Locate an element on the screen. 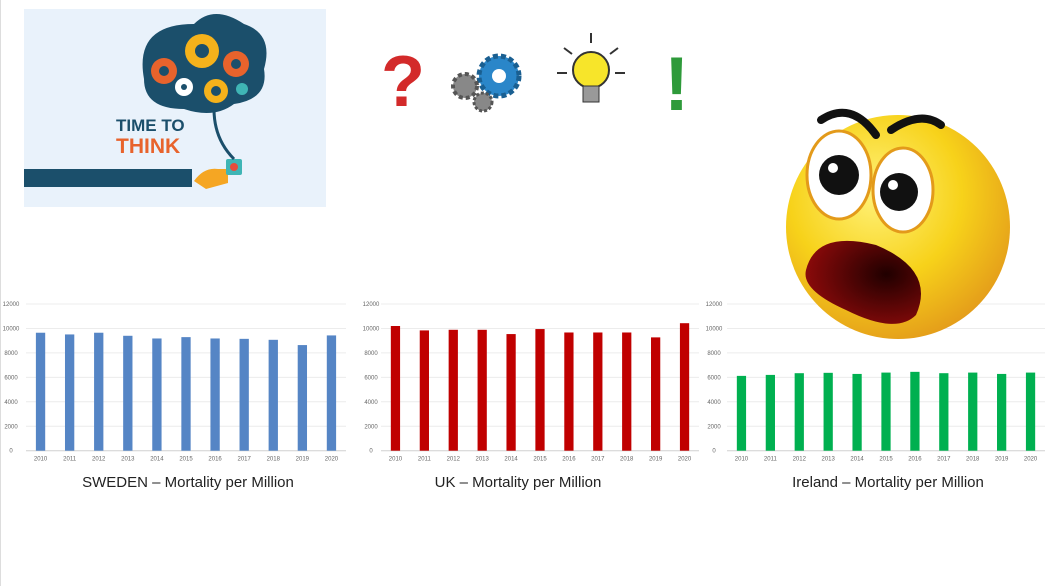  illustration-text-line2: THINK is located at coordinates (148, 146).